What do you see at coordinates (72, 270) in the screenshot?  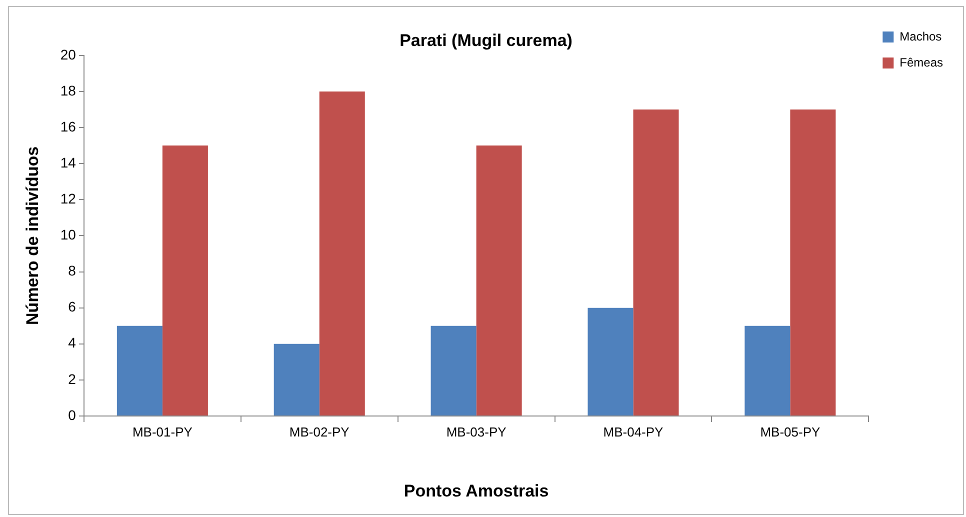 I see `y-tick-label: 8` at bounding box center [72, 270].